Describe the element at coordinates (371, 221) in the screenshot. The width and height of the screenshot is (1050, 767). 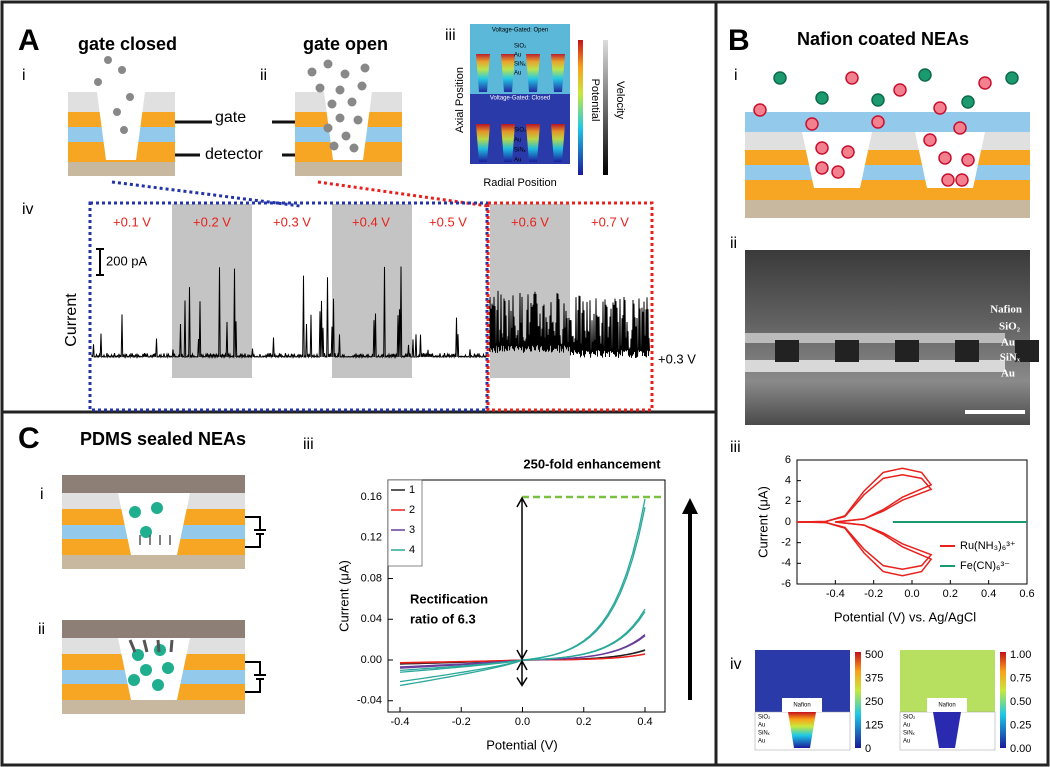
I see `voltage-label: +0.4 V` at that location.